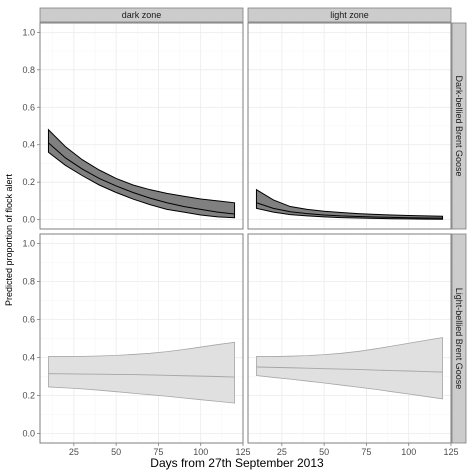 The height and width of the screenshot is (475, 474). I want to click on row-strip-1: Light-bellied Brent Goose, so click(459, 338).